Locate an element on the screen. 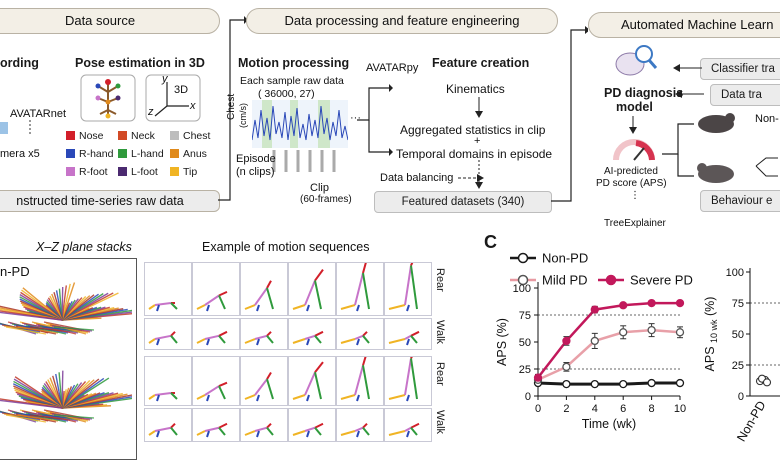 The height and width of the screenshot is (470, 780). branch-arrows is located at coordinates (375, 120).